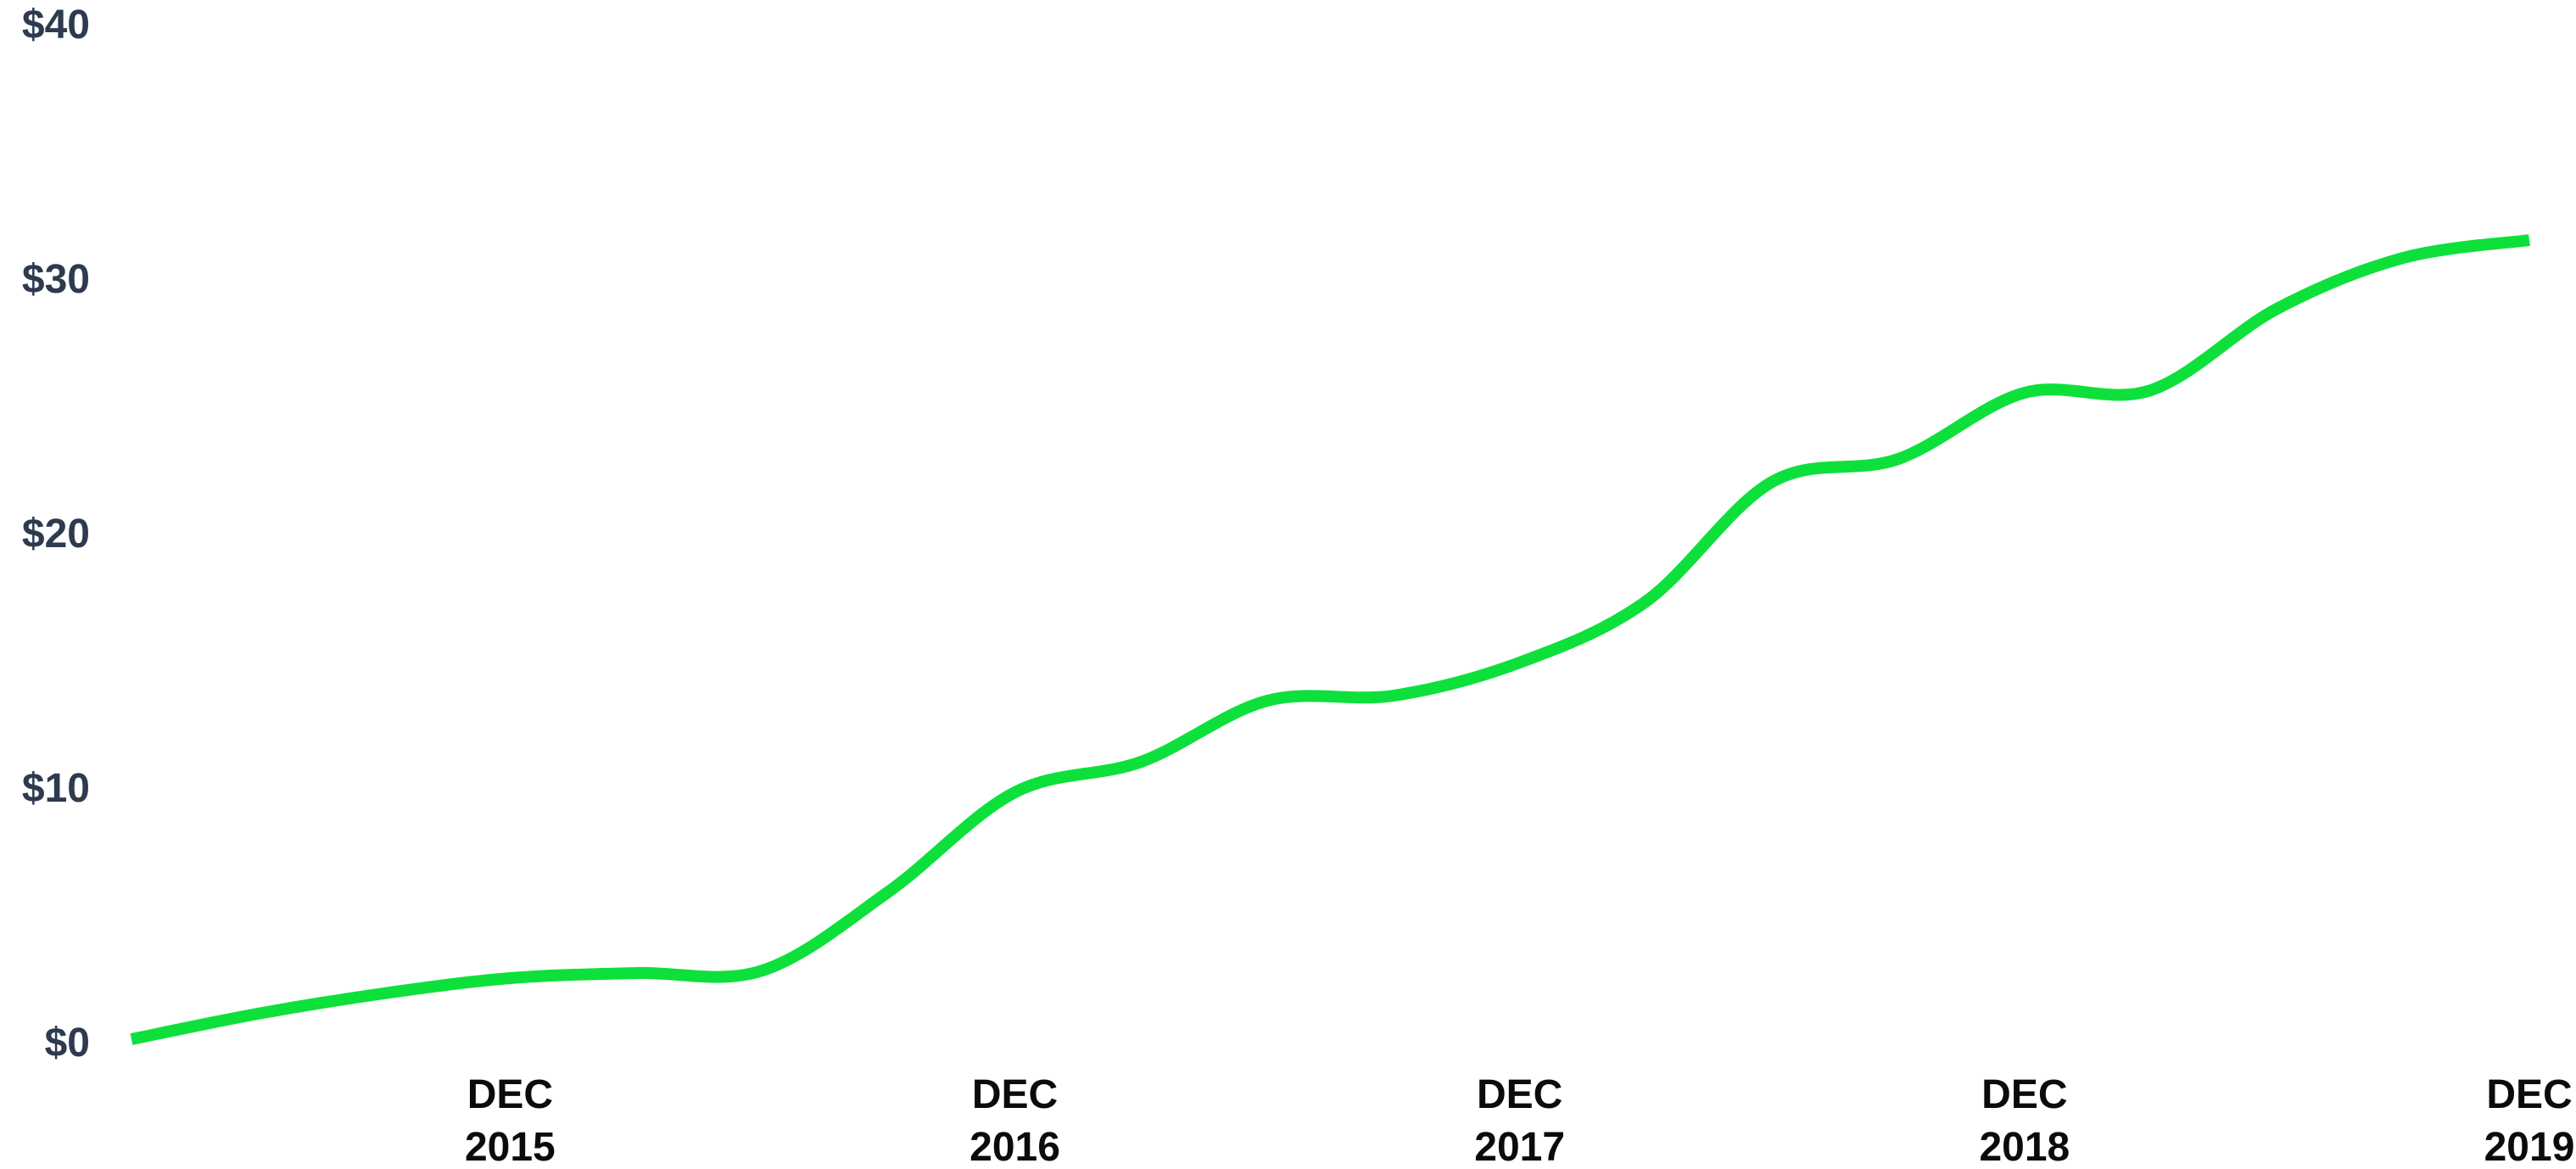 The width and height of the screenshot is (2576, 1169). Describe the element at coordinates (56, 789) in the screenshot. I see `y-tick-label: $10` at that location.